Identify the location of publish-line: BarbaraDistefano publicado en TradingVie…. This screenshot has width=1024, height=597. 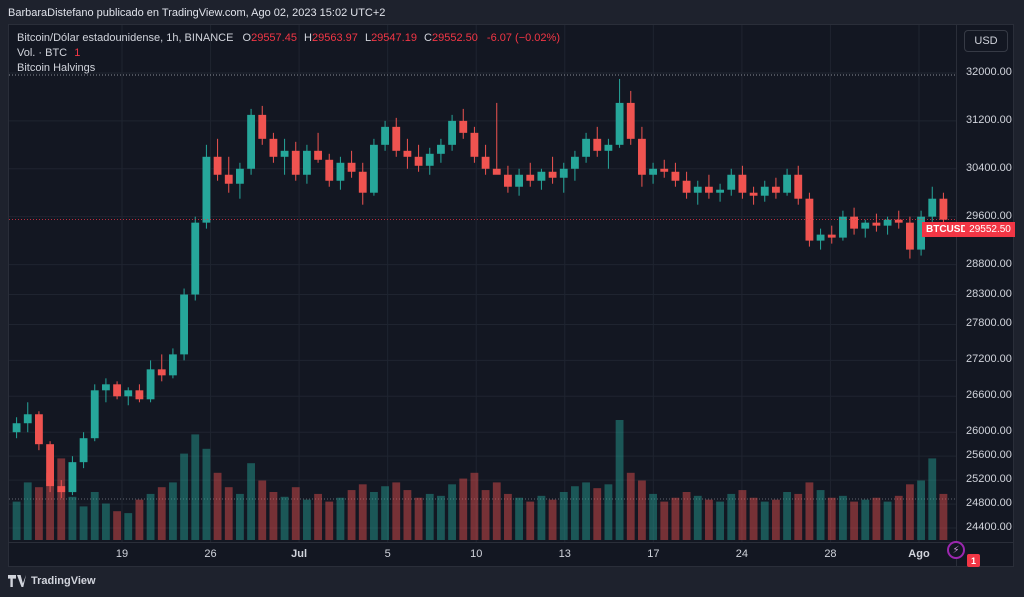
(197, 13).